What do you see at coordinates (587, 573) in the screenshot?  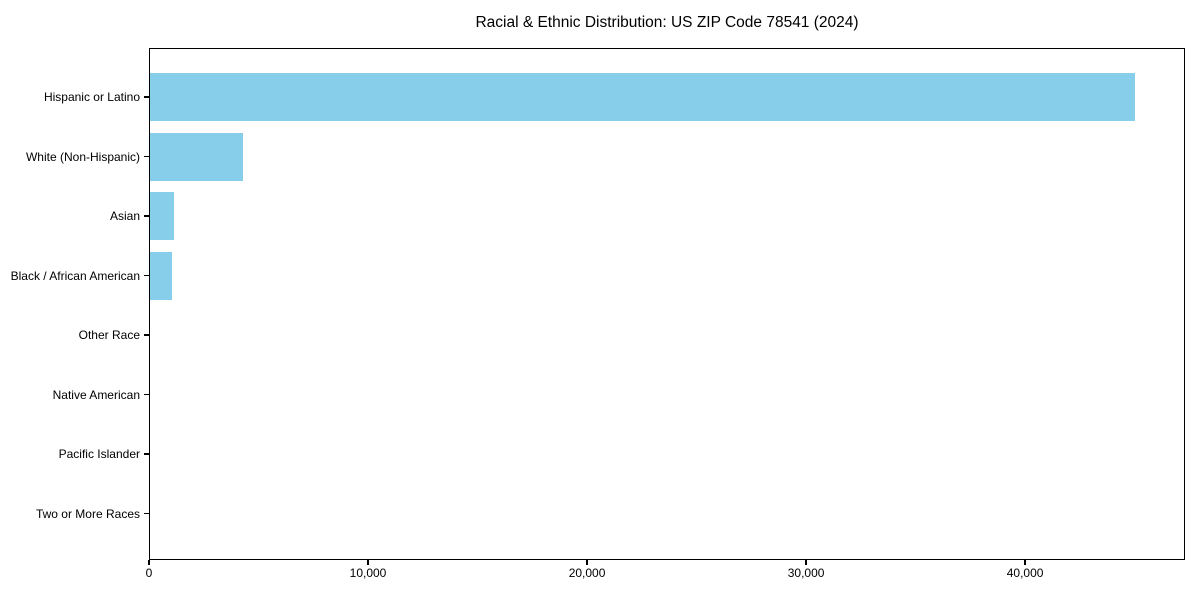 I see `x-tick-label: 20,000` at bounding box center [587, 573].